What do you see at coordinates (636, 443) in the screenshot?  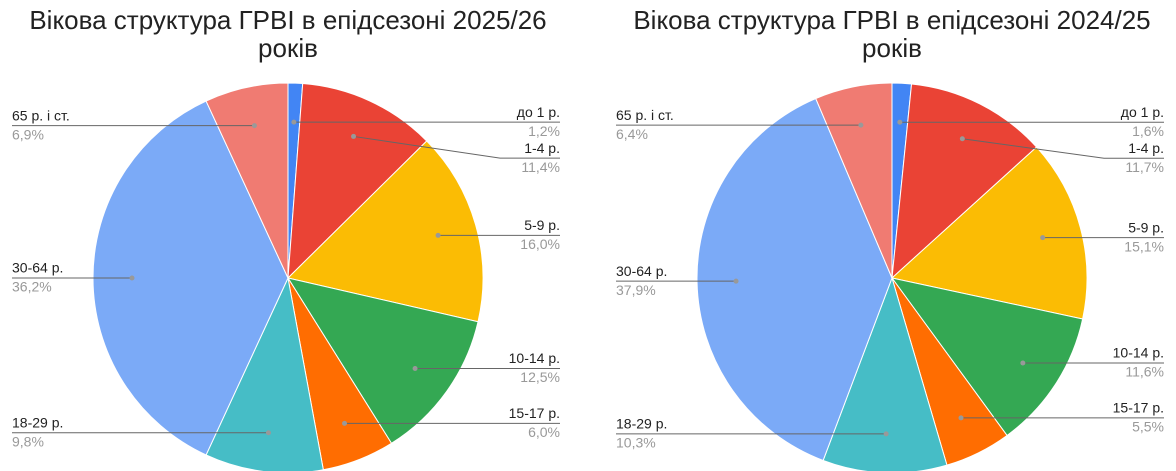 I see `slice-value-label: 10,3%` at bounding box center [636, 443].